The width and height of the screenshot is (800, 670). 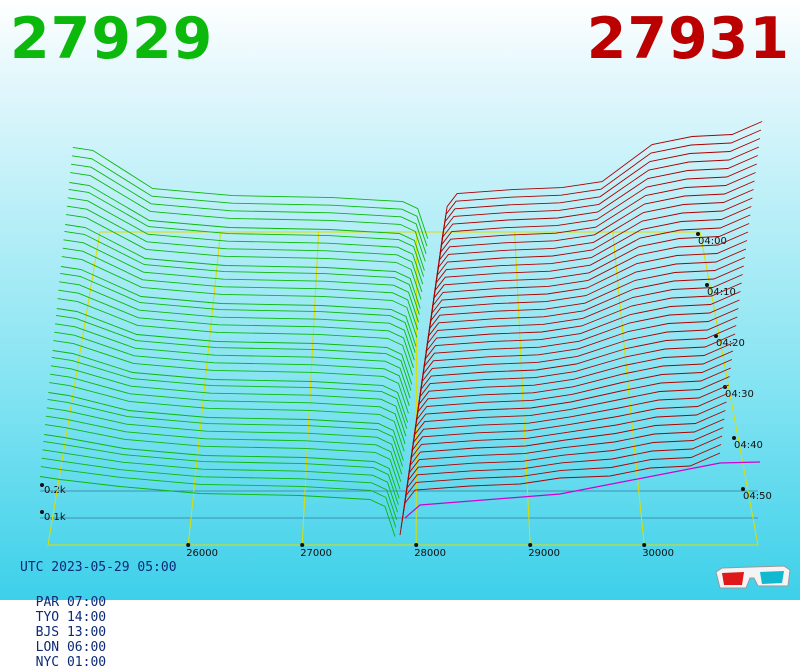 What do you see at coordinates (202, 553) in the screenshot?
I see `x-tick-label: 26000` at bounding box center [202, 553].